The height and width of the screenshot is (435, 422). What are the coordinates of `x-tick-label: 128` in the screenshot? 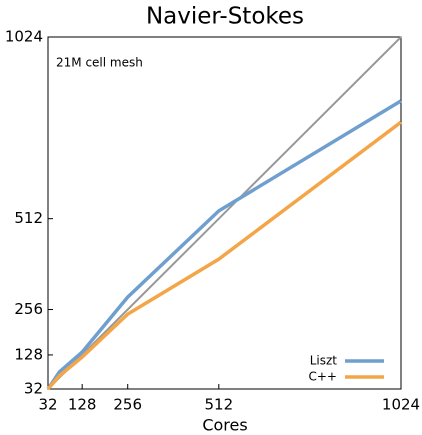 It's located at (82, 405).